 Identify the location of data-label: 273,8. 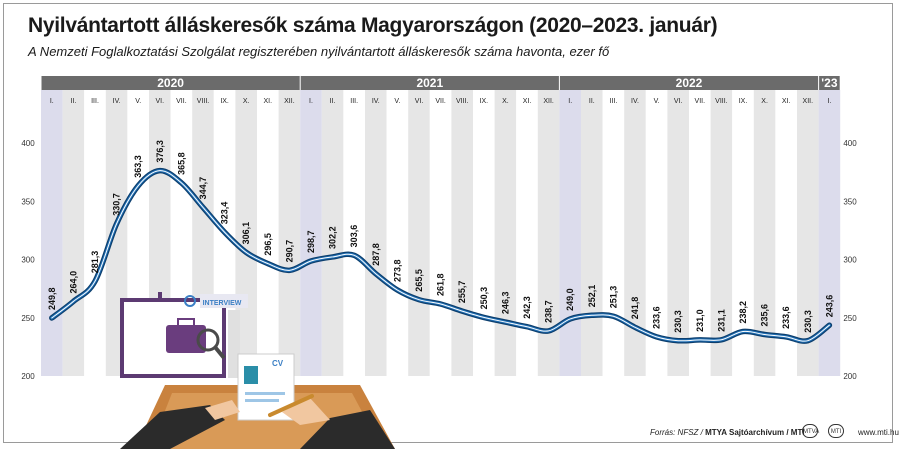
(397, 270).